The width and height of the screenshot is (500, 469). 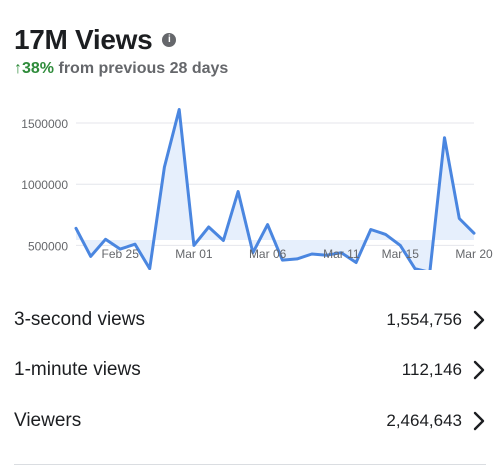 I want to click on x-tick-label: Mar 20, so click(x=474, y=254).